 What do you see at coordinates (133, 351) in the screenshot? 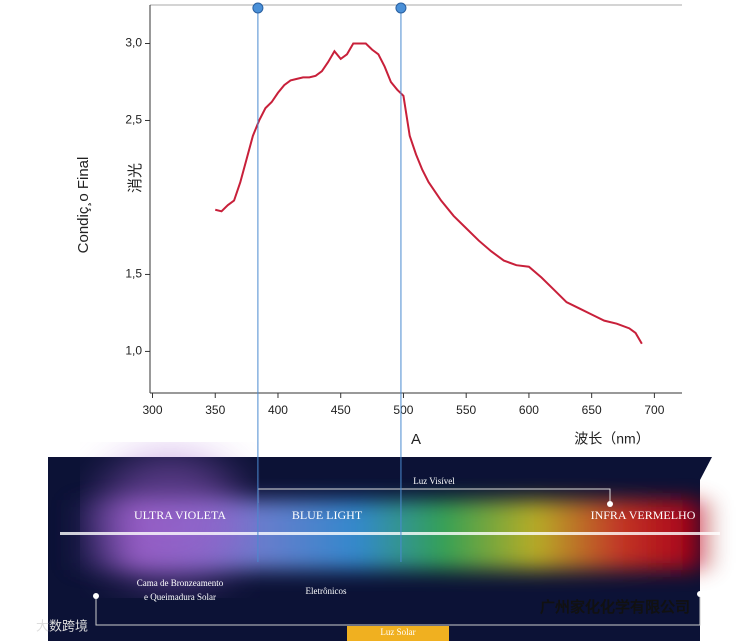
I see `y-tick-label: 1,0` at bounding box center [133, 351].